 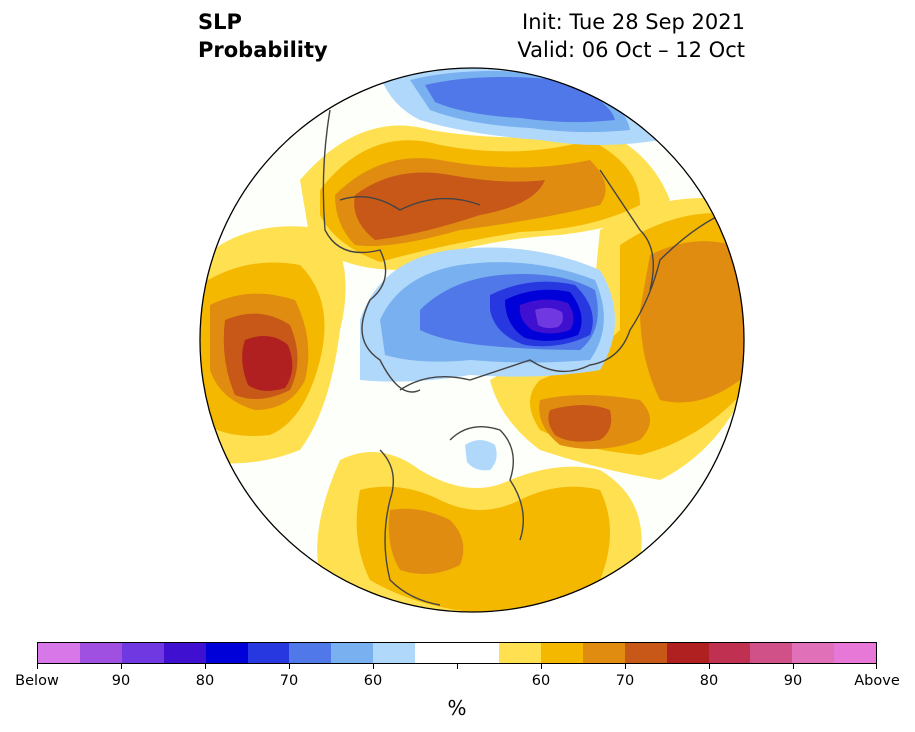 I want to click on title-left: SLP Probability, so click(x=263, y=36).